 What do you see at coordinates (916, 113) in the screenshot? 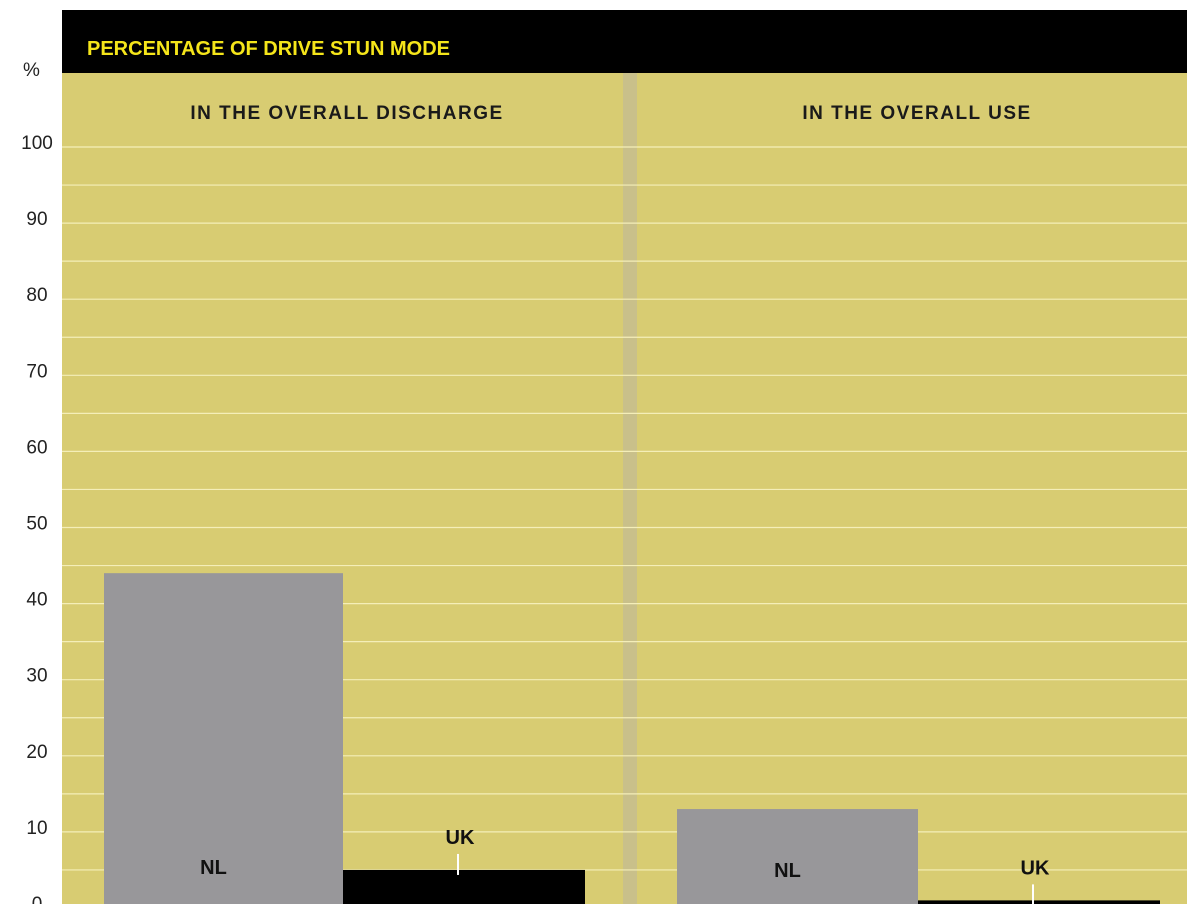
I see `panel-title-overall-use: IN THE OVERALL USE` at bounding box center [916, 113].